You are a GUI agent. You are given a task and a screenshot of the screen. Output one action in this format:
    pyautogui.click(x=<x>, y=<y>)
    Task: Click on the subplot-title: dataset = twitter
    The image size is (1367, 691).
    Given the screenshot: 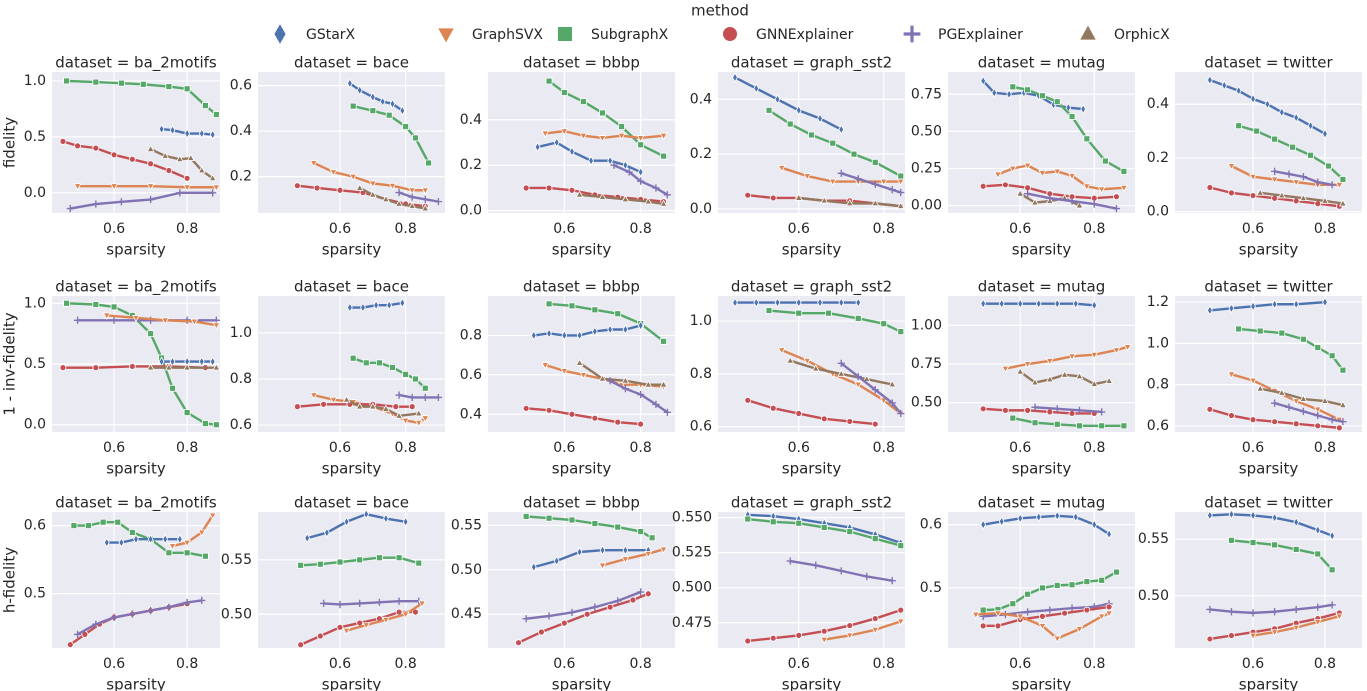 What is the action you would take?
    pyautogui.click(x=1268, y=503)
    